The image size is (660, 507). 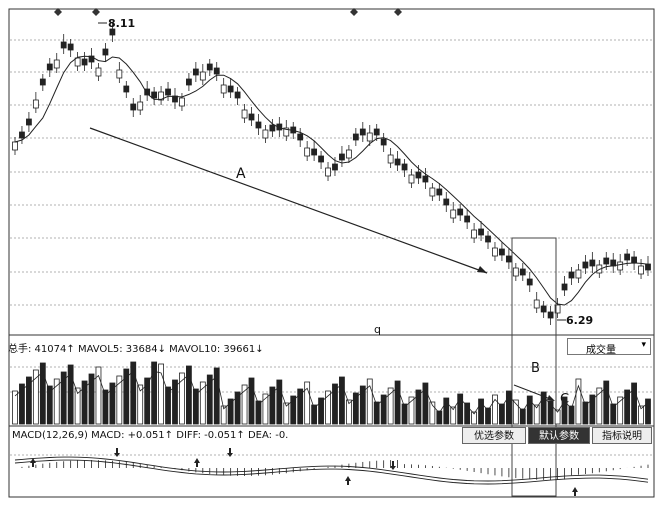 What do you see at coordinates (331, 469) in the screenshot?
I see `macd-diff-line` at bounding box center [331, 469].